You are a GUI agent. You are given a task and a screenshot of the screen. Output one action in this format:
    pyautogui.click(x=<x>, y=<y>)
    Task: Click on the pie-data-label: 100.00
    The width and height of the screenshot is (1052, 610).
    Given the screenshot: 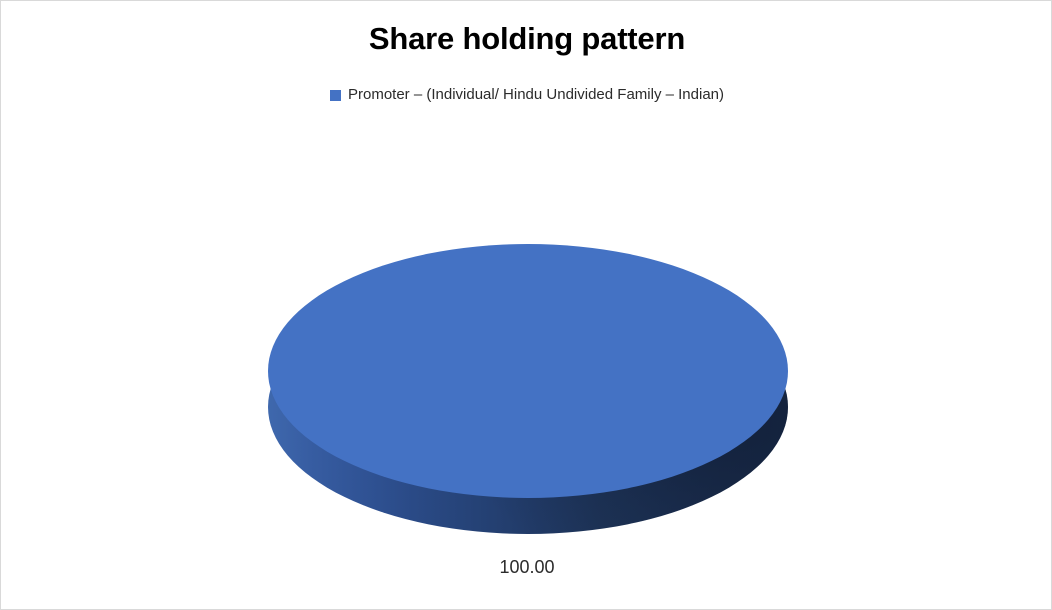 What is the action you would take?
    pyautogui.click(x=527, y=567)
    